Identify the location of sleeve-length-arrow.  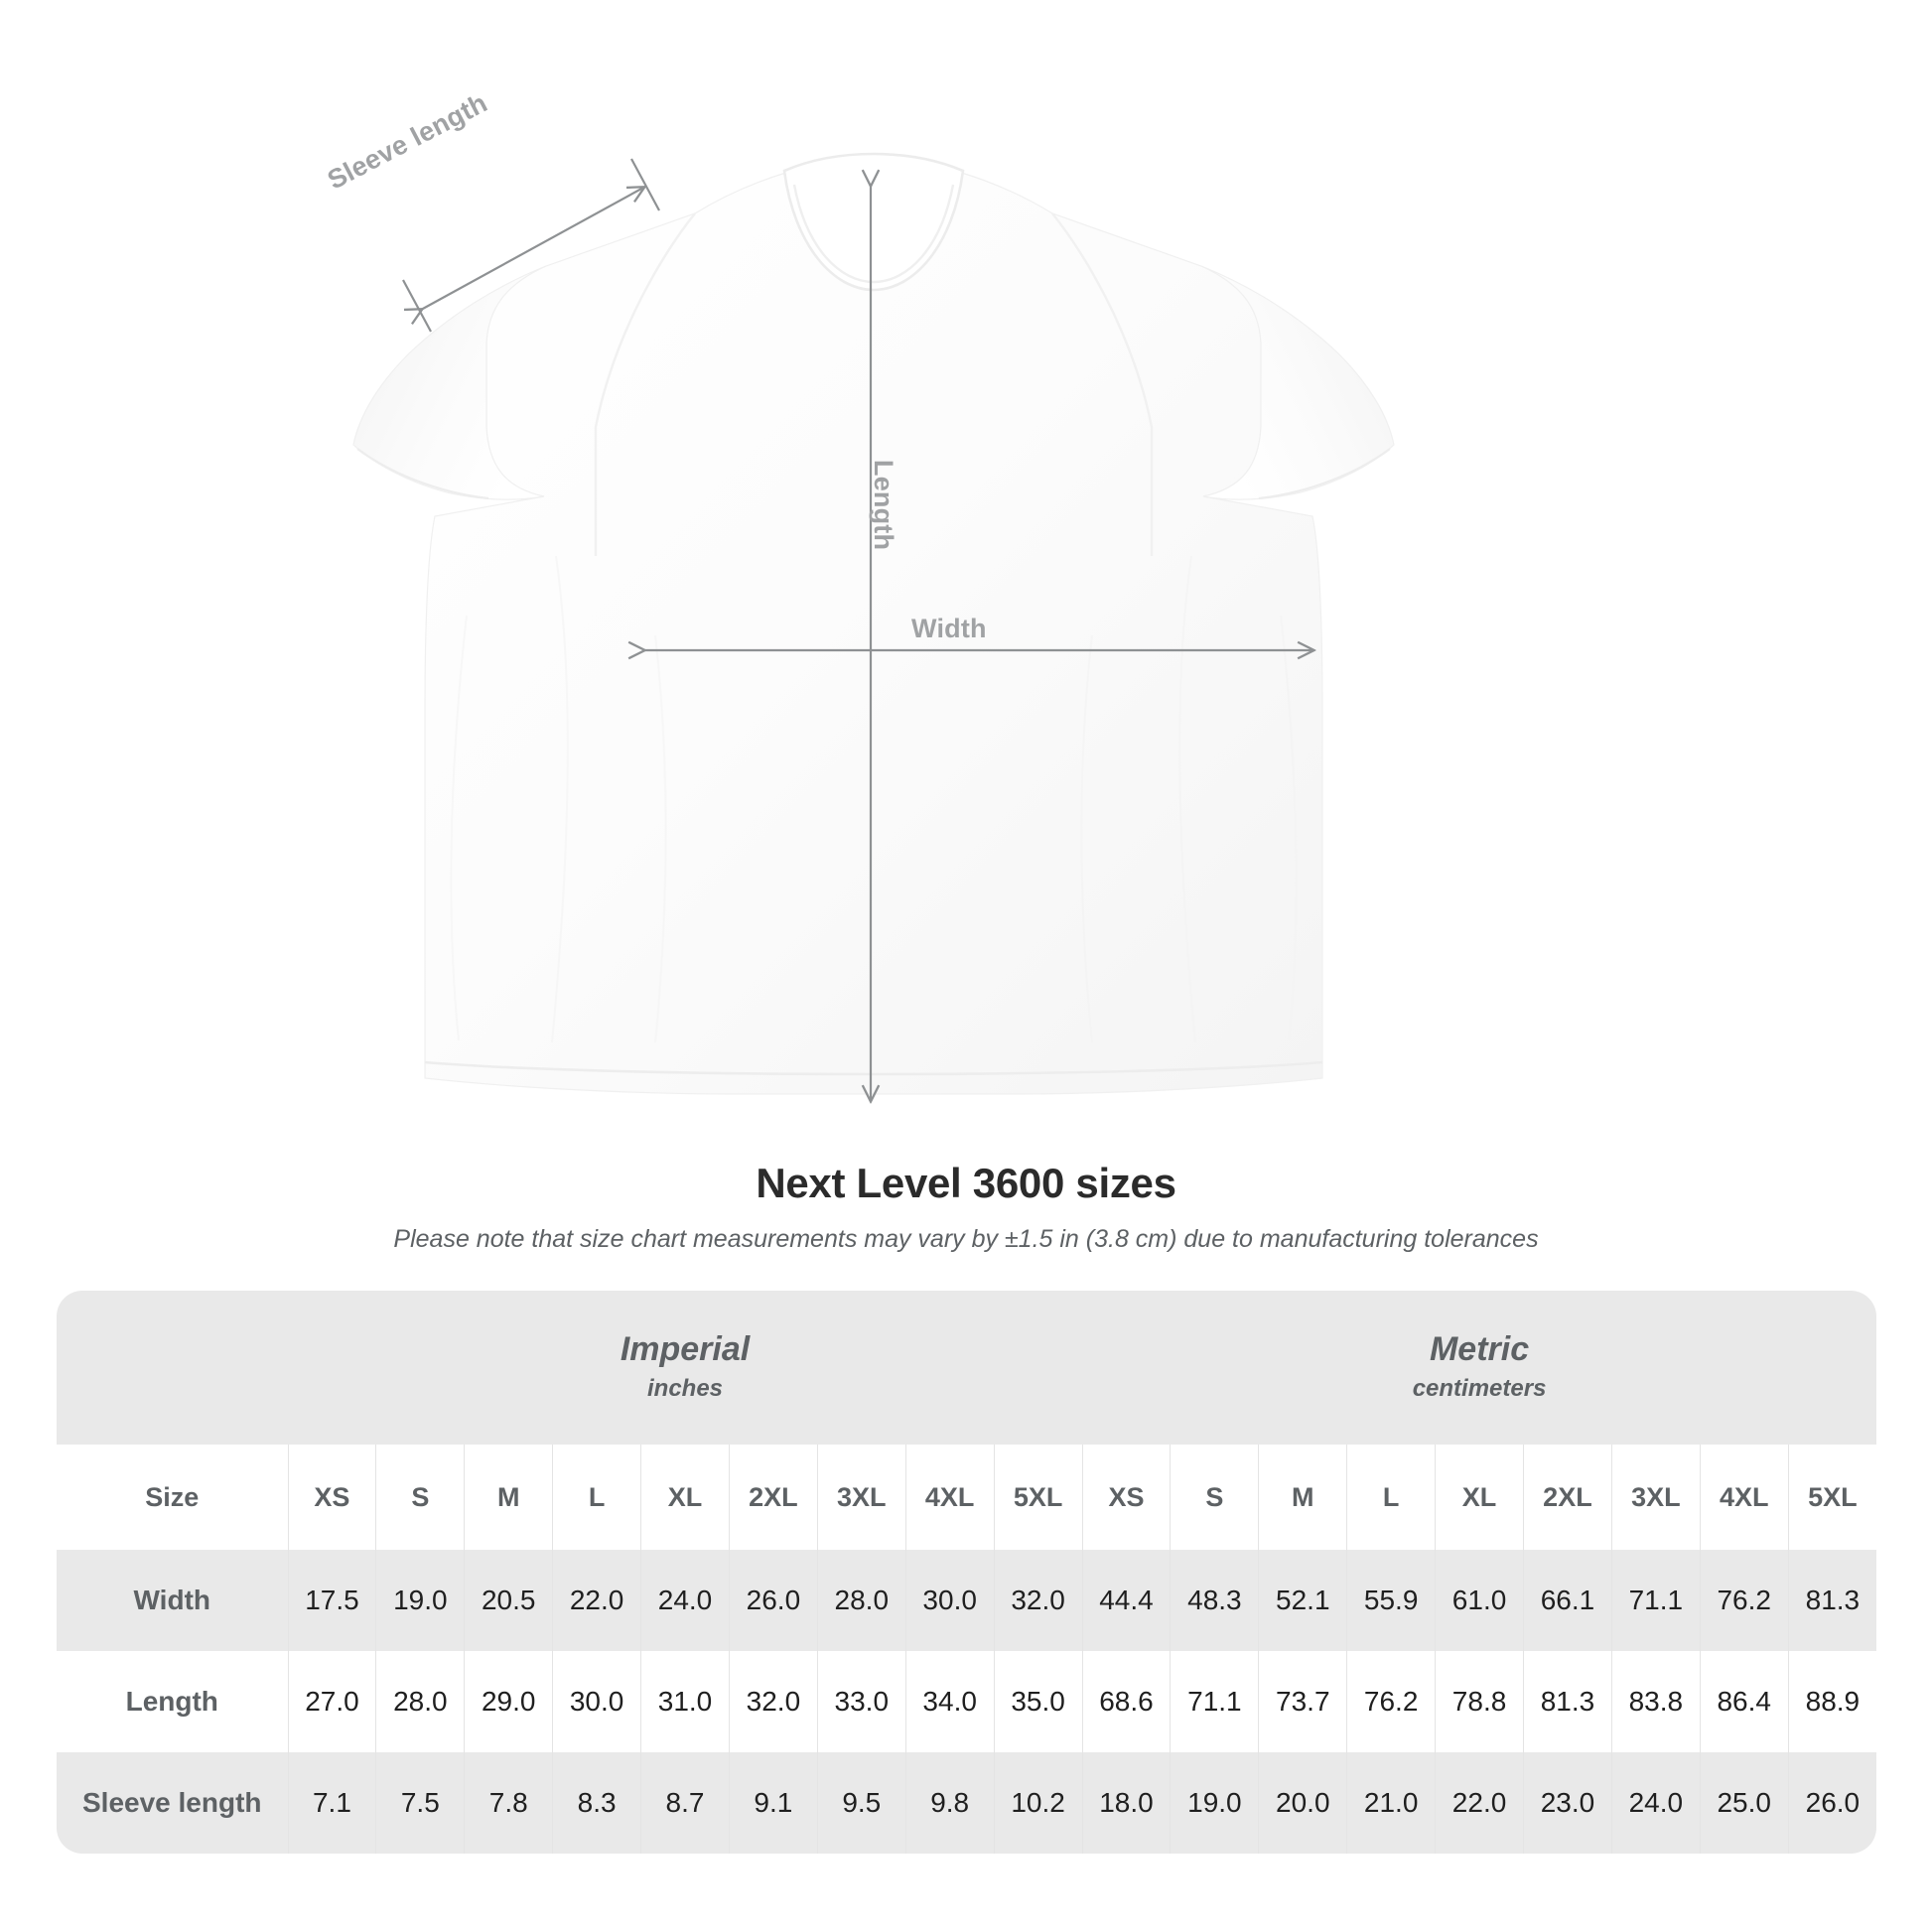
(531, 245).